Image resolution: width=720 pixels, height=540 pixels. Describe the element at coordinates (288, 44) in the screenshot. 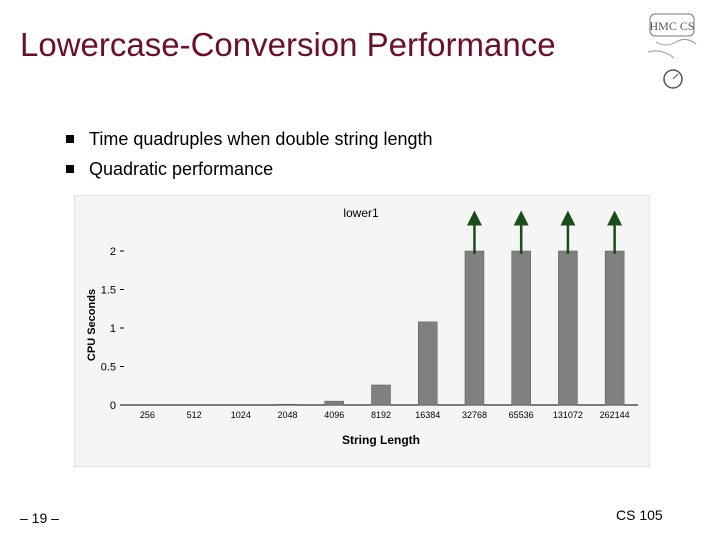

I see `slide-title: Lowercase-Conversion Performance` at that location.